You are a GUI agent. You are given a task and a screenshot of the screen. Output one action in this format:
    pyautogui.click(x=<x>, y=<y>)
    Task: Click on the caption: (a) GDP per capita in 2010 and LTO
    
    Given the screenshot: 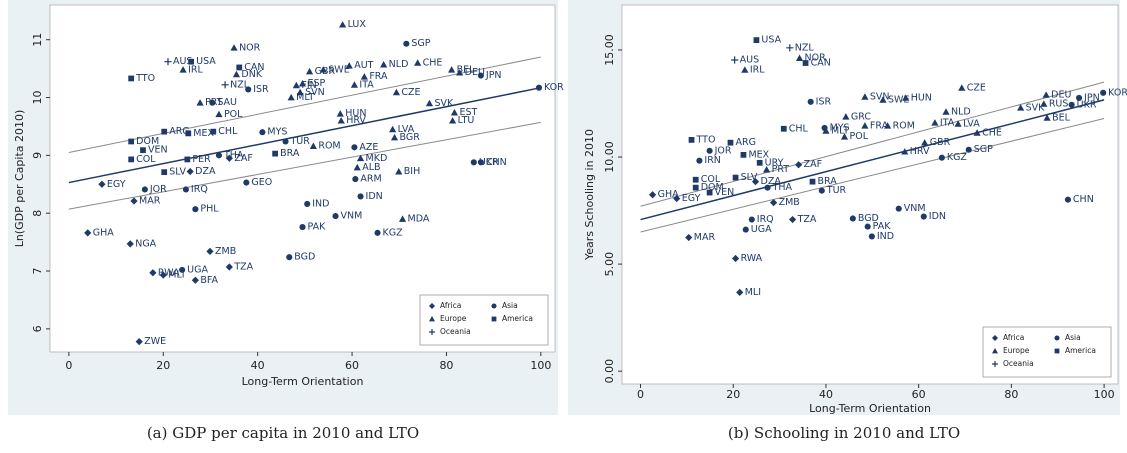 What is the action you would take?
    pyautogui.click(x=283, y=433)
    